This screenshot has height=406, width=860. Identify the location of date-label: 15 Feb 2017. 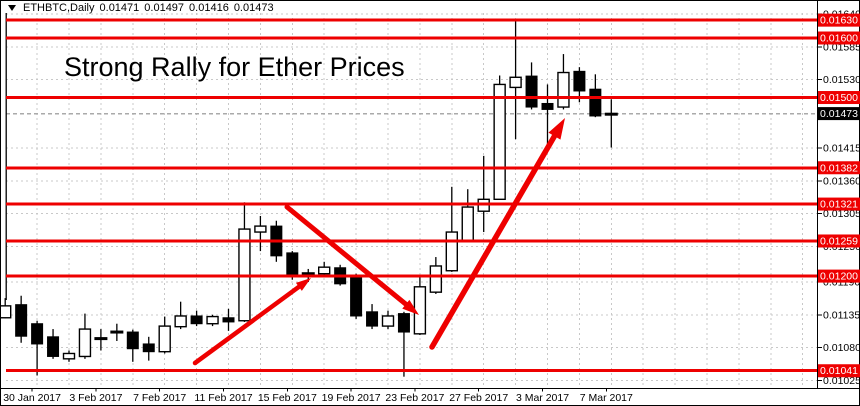
(287, 398).